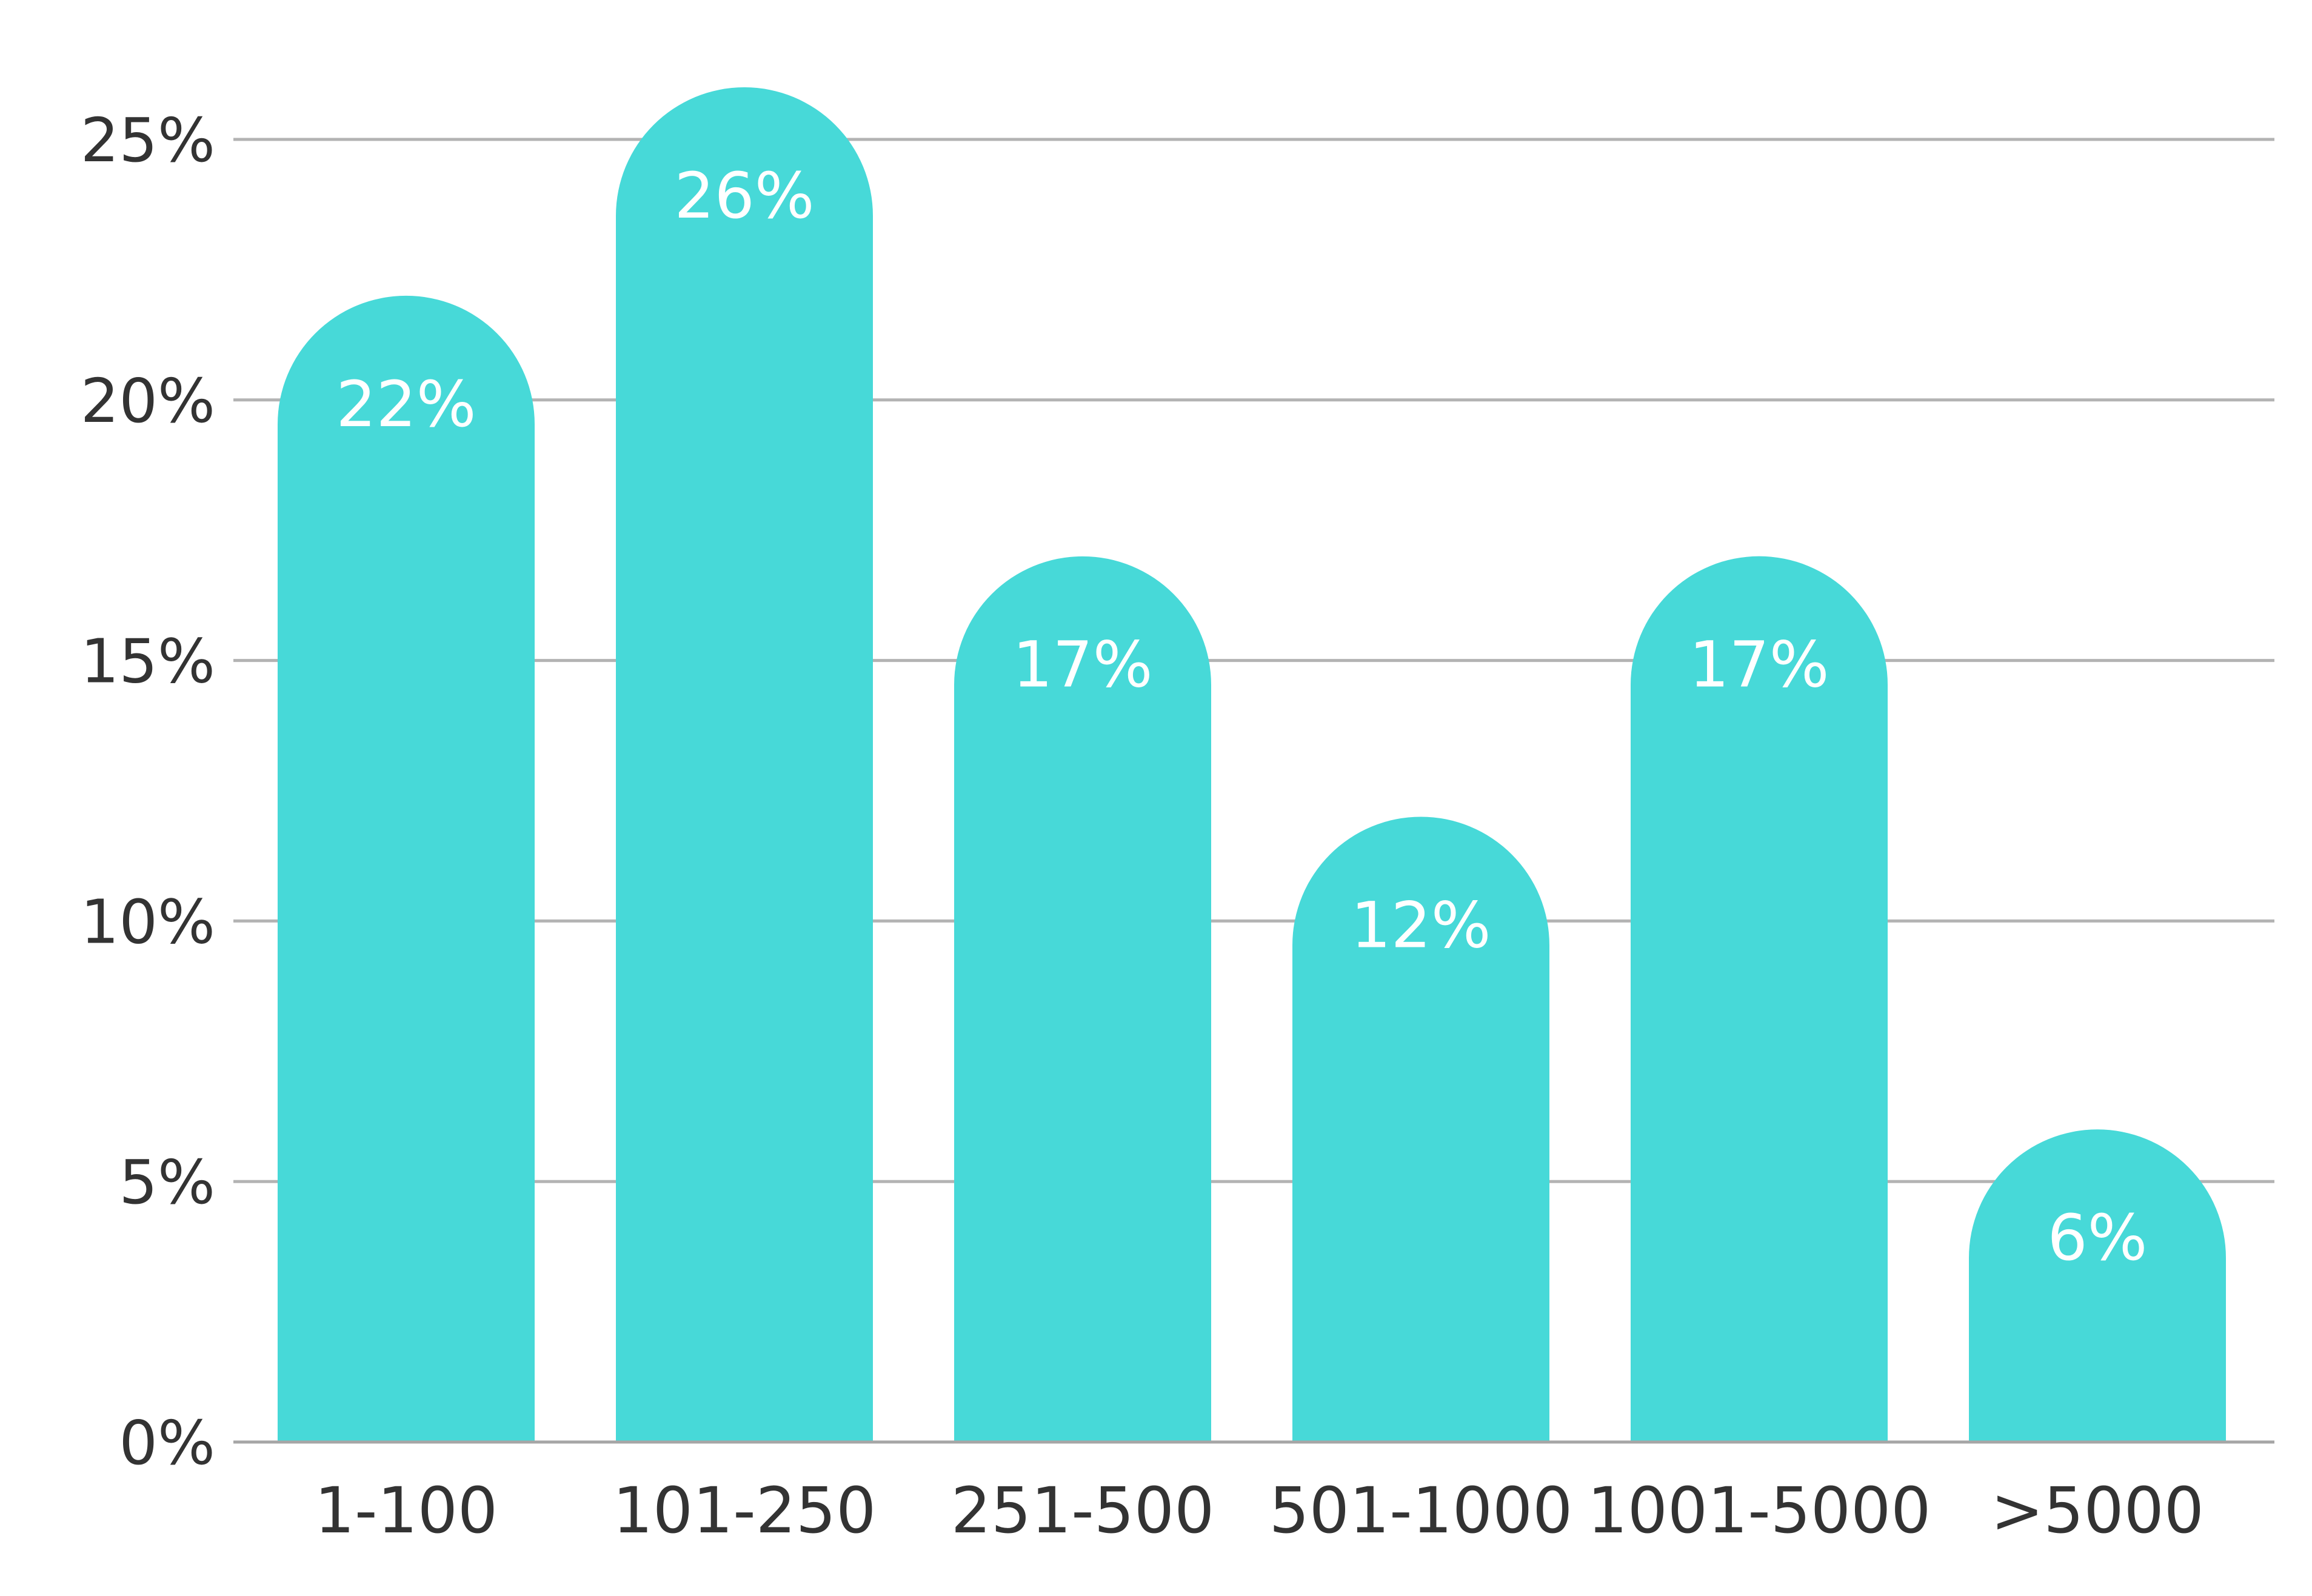 The width and height of the screenshot is (2312, 1596). I want to click on y-tick-label: 10%, so click(148, 921).